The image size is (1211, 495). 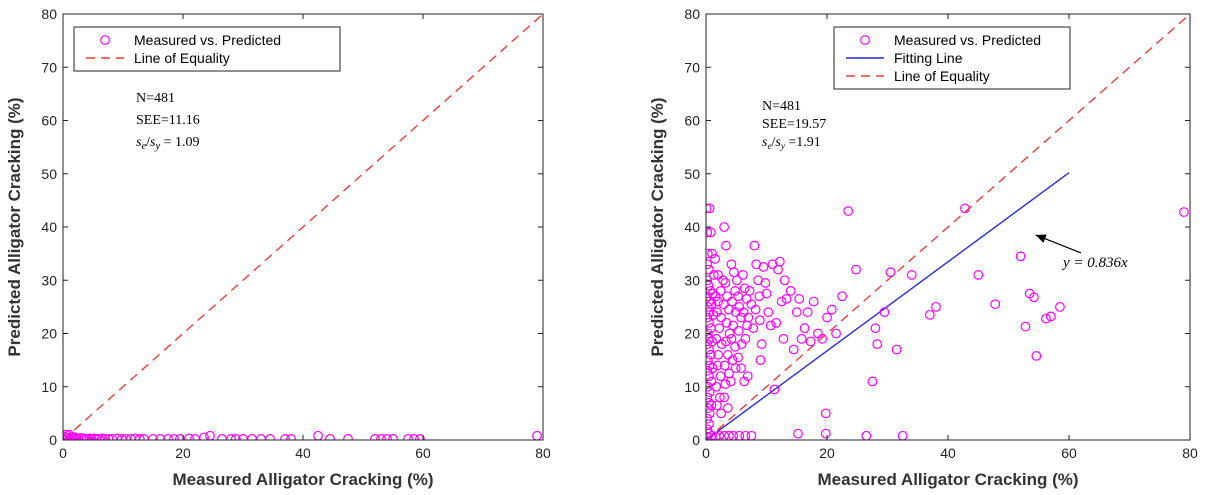 I want to click on y-axis-label: Predicted Alligator Cracking (%), so click(x=657, y=226).